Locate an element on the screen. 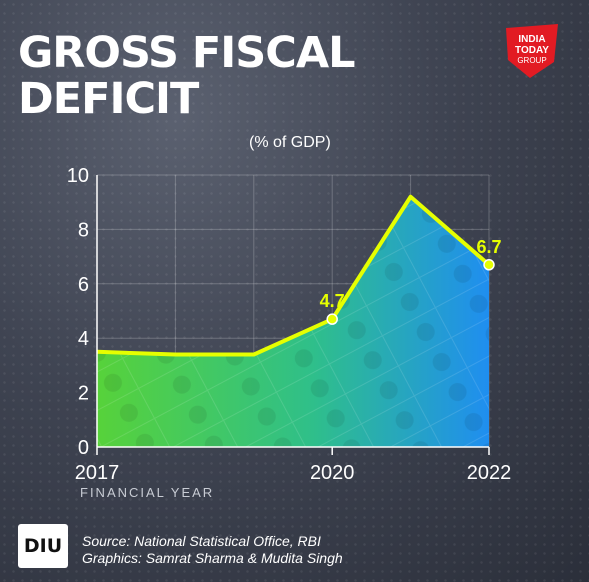  logo-text-1: INDIA is located at coordinates (531, 39).